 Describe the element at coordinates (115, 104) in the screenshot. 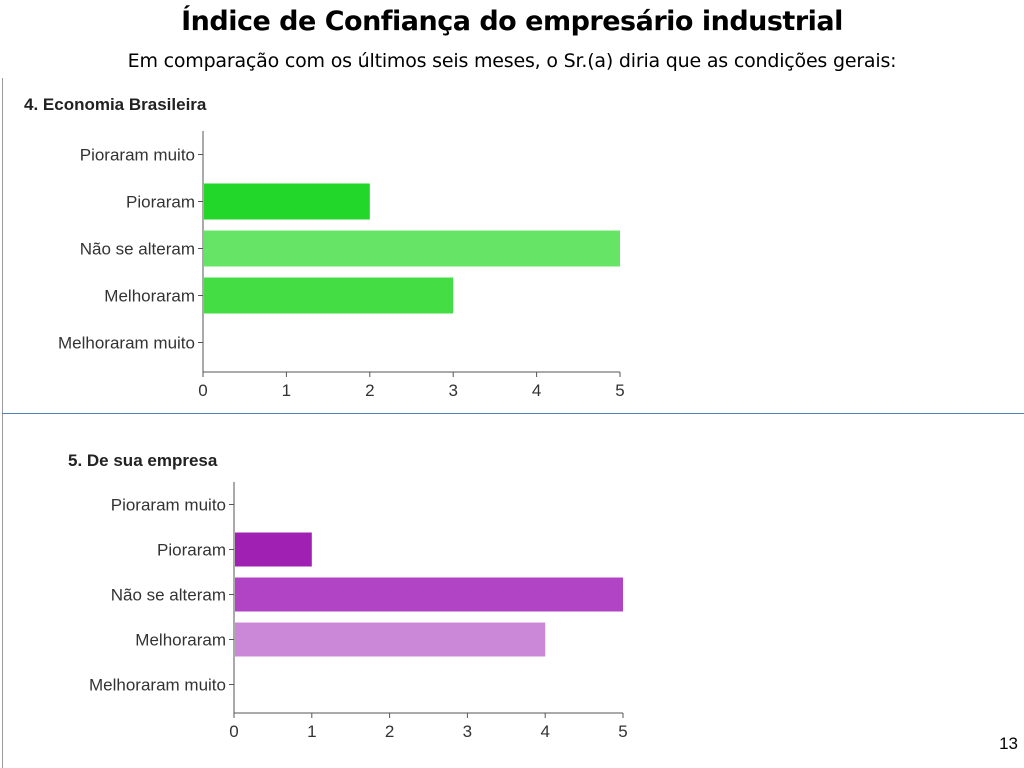

I see `chart-title: 4. Economia Brasileira` at that location.